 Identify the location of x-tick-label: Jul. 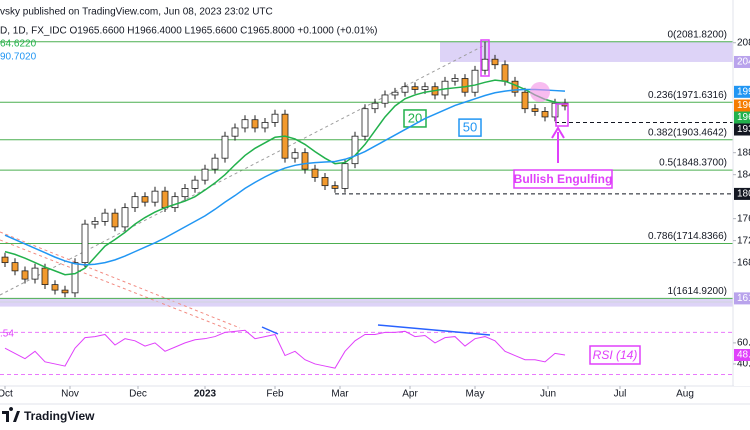
(620, 394).